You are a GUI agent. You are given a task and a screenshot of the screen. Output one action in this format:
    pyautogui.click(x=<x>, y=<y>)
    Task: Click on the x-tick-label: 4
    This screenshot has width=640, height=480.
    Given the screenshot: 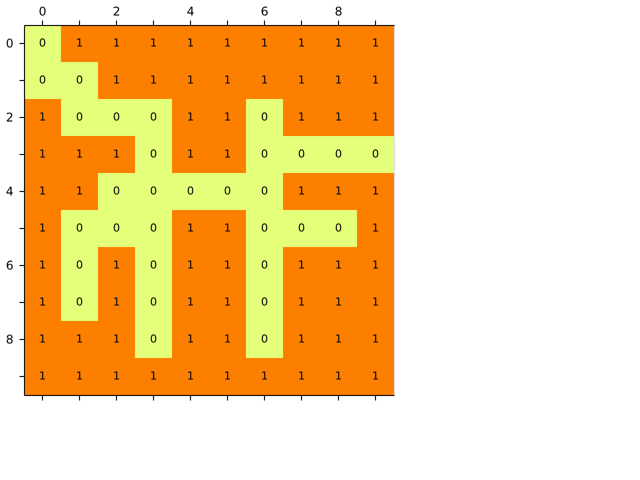 What is the action you would take?
    pyautogui.click(x=190, y=11)
    